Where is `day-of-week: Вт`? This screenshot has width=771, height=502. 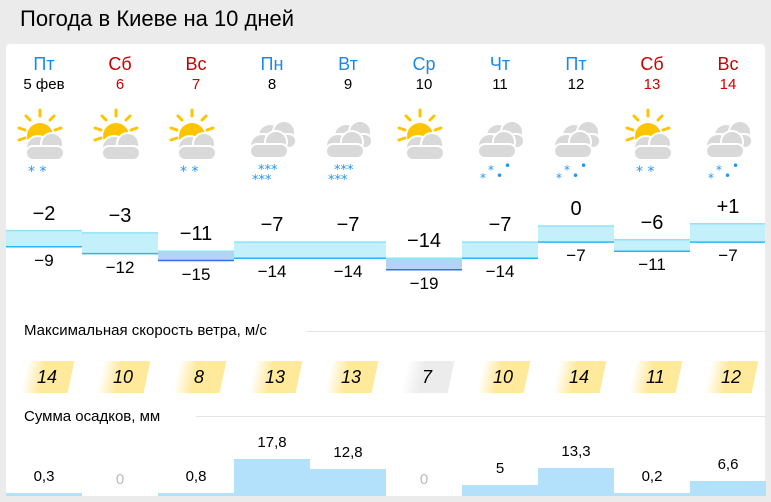 day-of-week: Вт is located at coordinates (348, 64).